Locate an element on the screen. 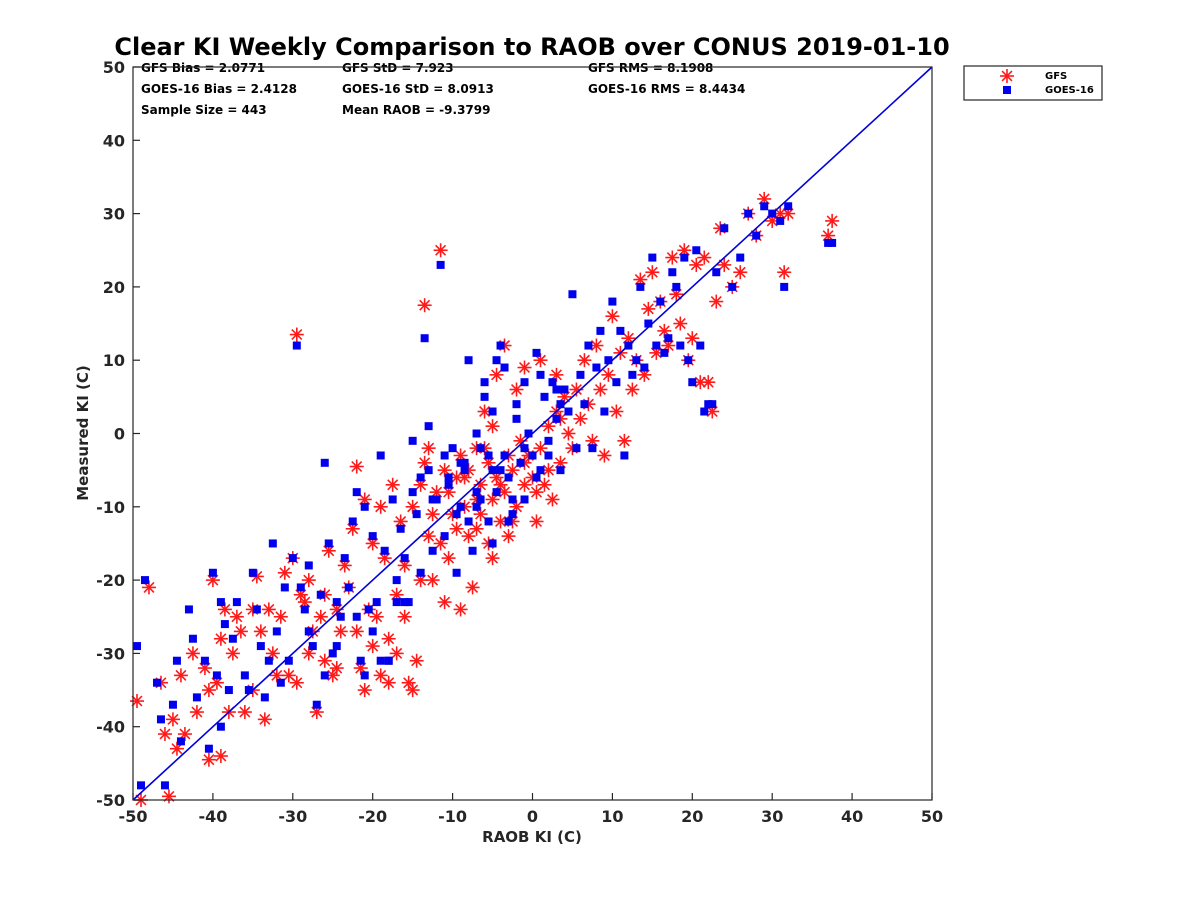 This screenshot has width=1200, height=900. stat-r2-c1: Mean RAOB = -9.3799 is located at coordinates (416, 110).